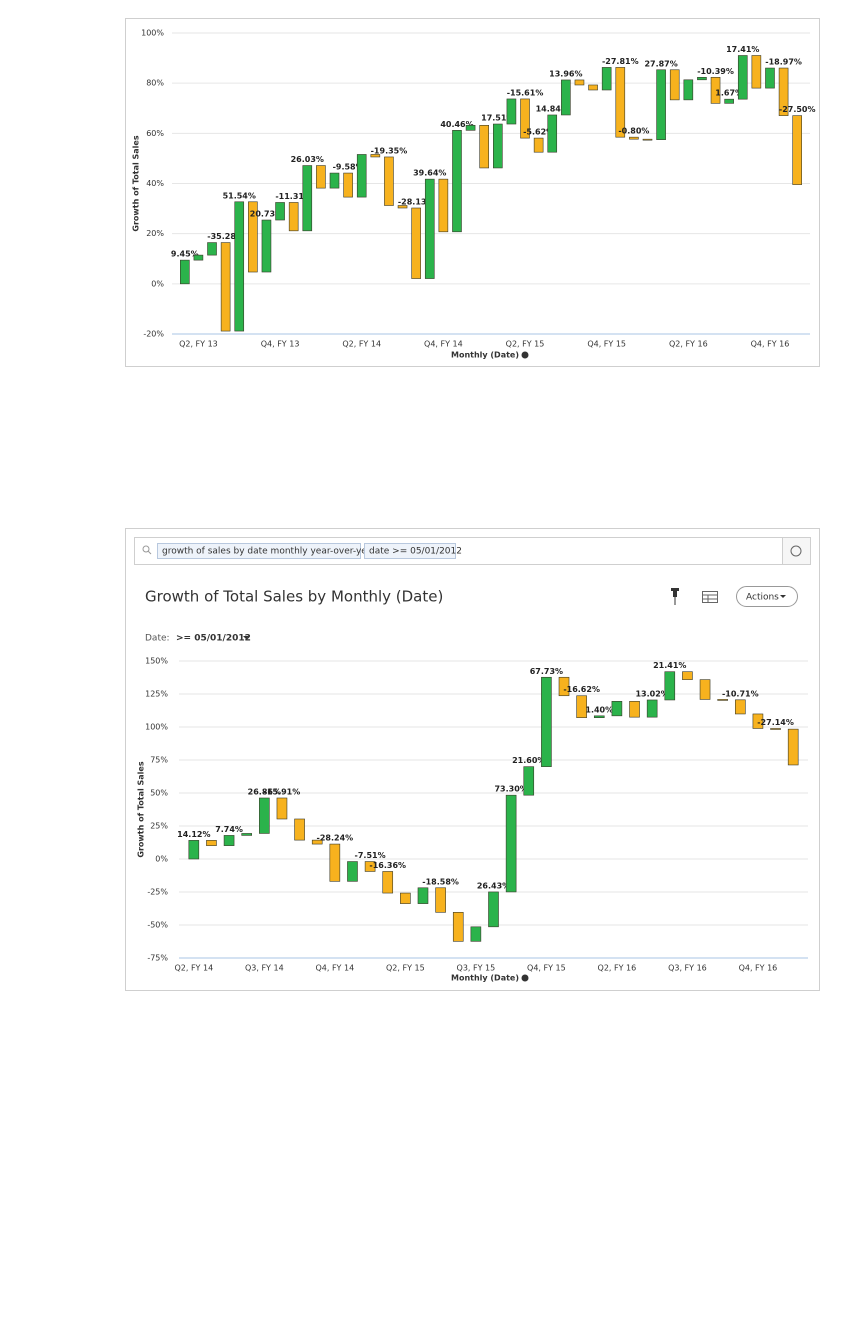 The height and width of the screenshot is (1344, 864). I want to click on x-axis-title: Monthly (Date), so click(485, 355).